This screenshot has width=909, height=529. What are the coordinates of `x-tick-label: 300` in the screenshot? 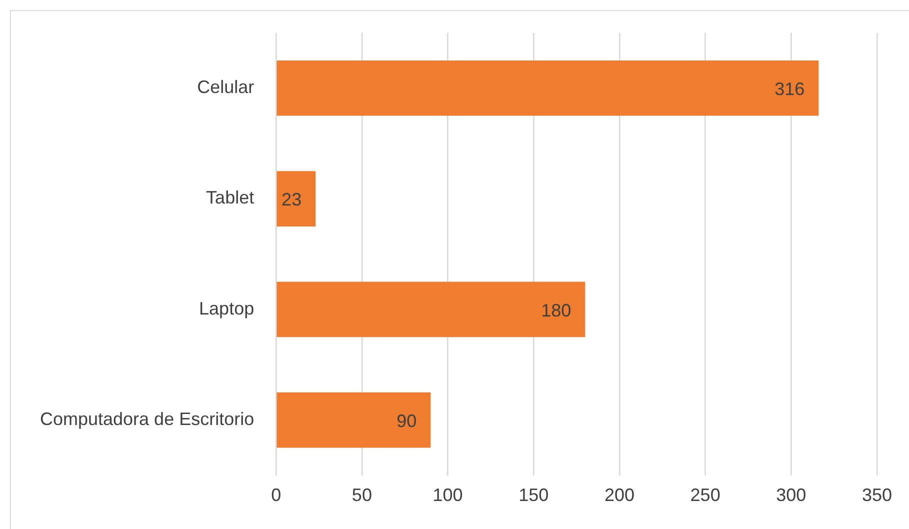 It's located at (791, 495).